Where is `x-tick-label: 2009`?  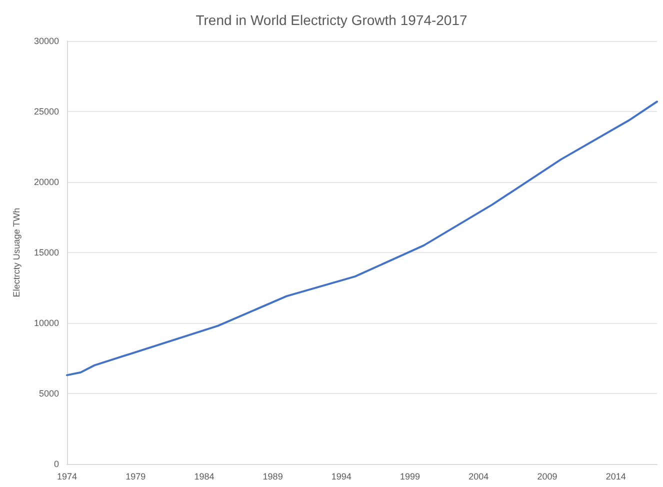
x-tick-label: 2009 is located at coordinates (547, 477).